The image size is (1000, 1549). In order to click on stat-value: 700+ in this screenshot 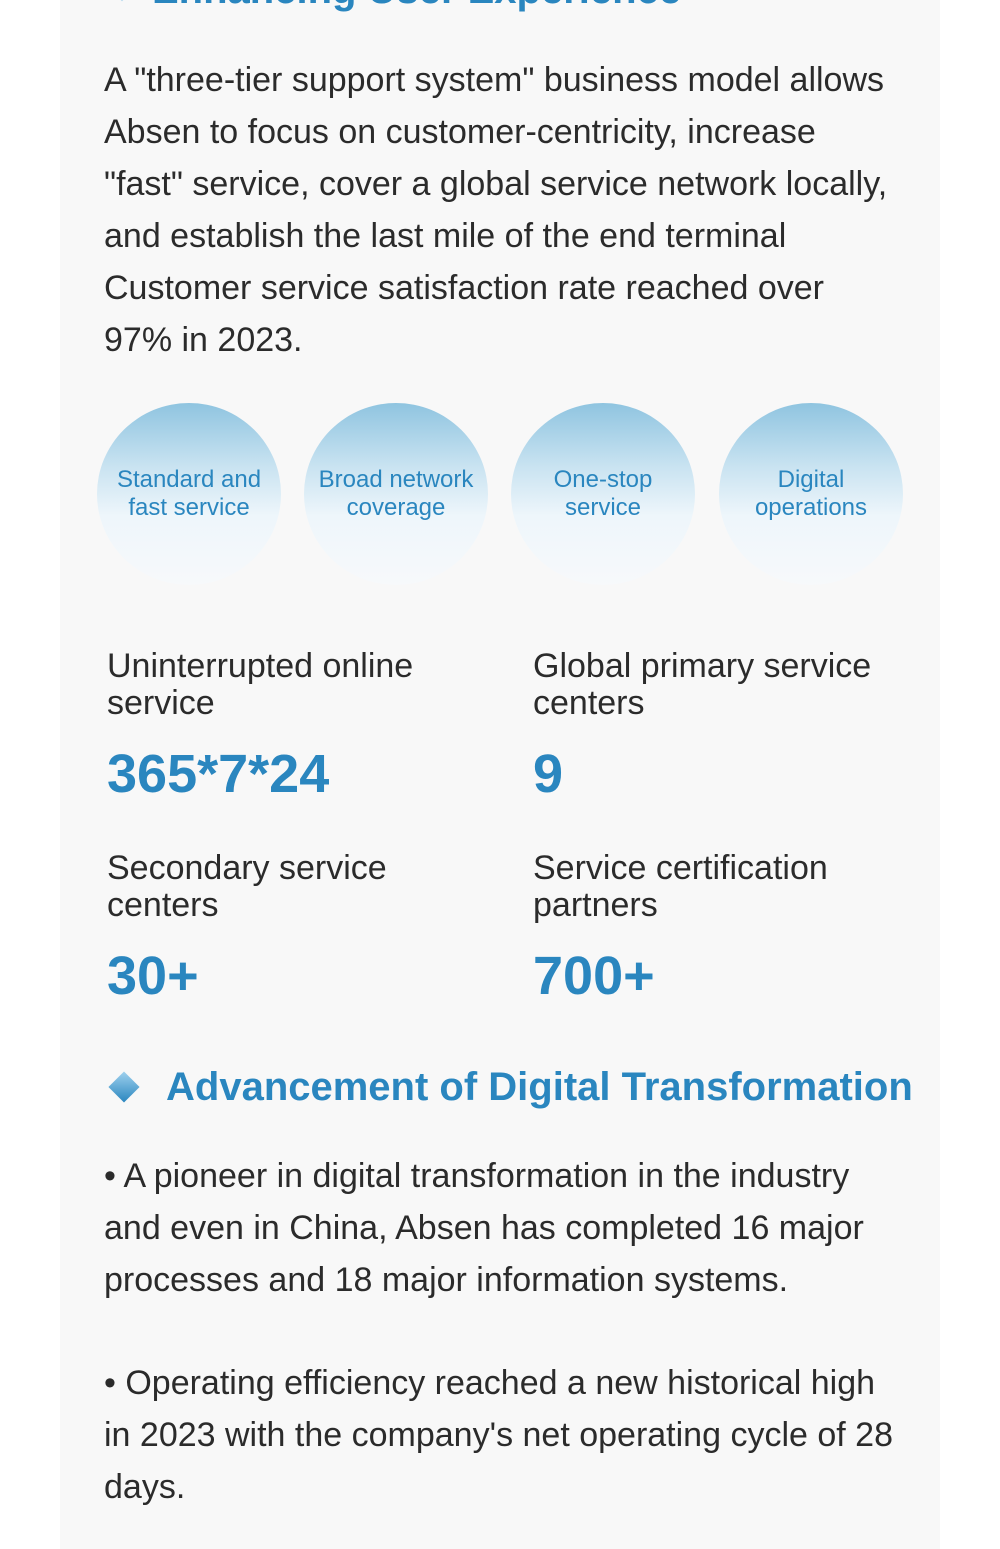, I will do `click(594, 976)`.